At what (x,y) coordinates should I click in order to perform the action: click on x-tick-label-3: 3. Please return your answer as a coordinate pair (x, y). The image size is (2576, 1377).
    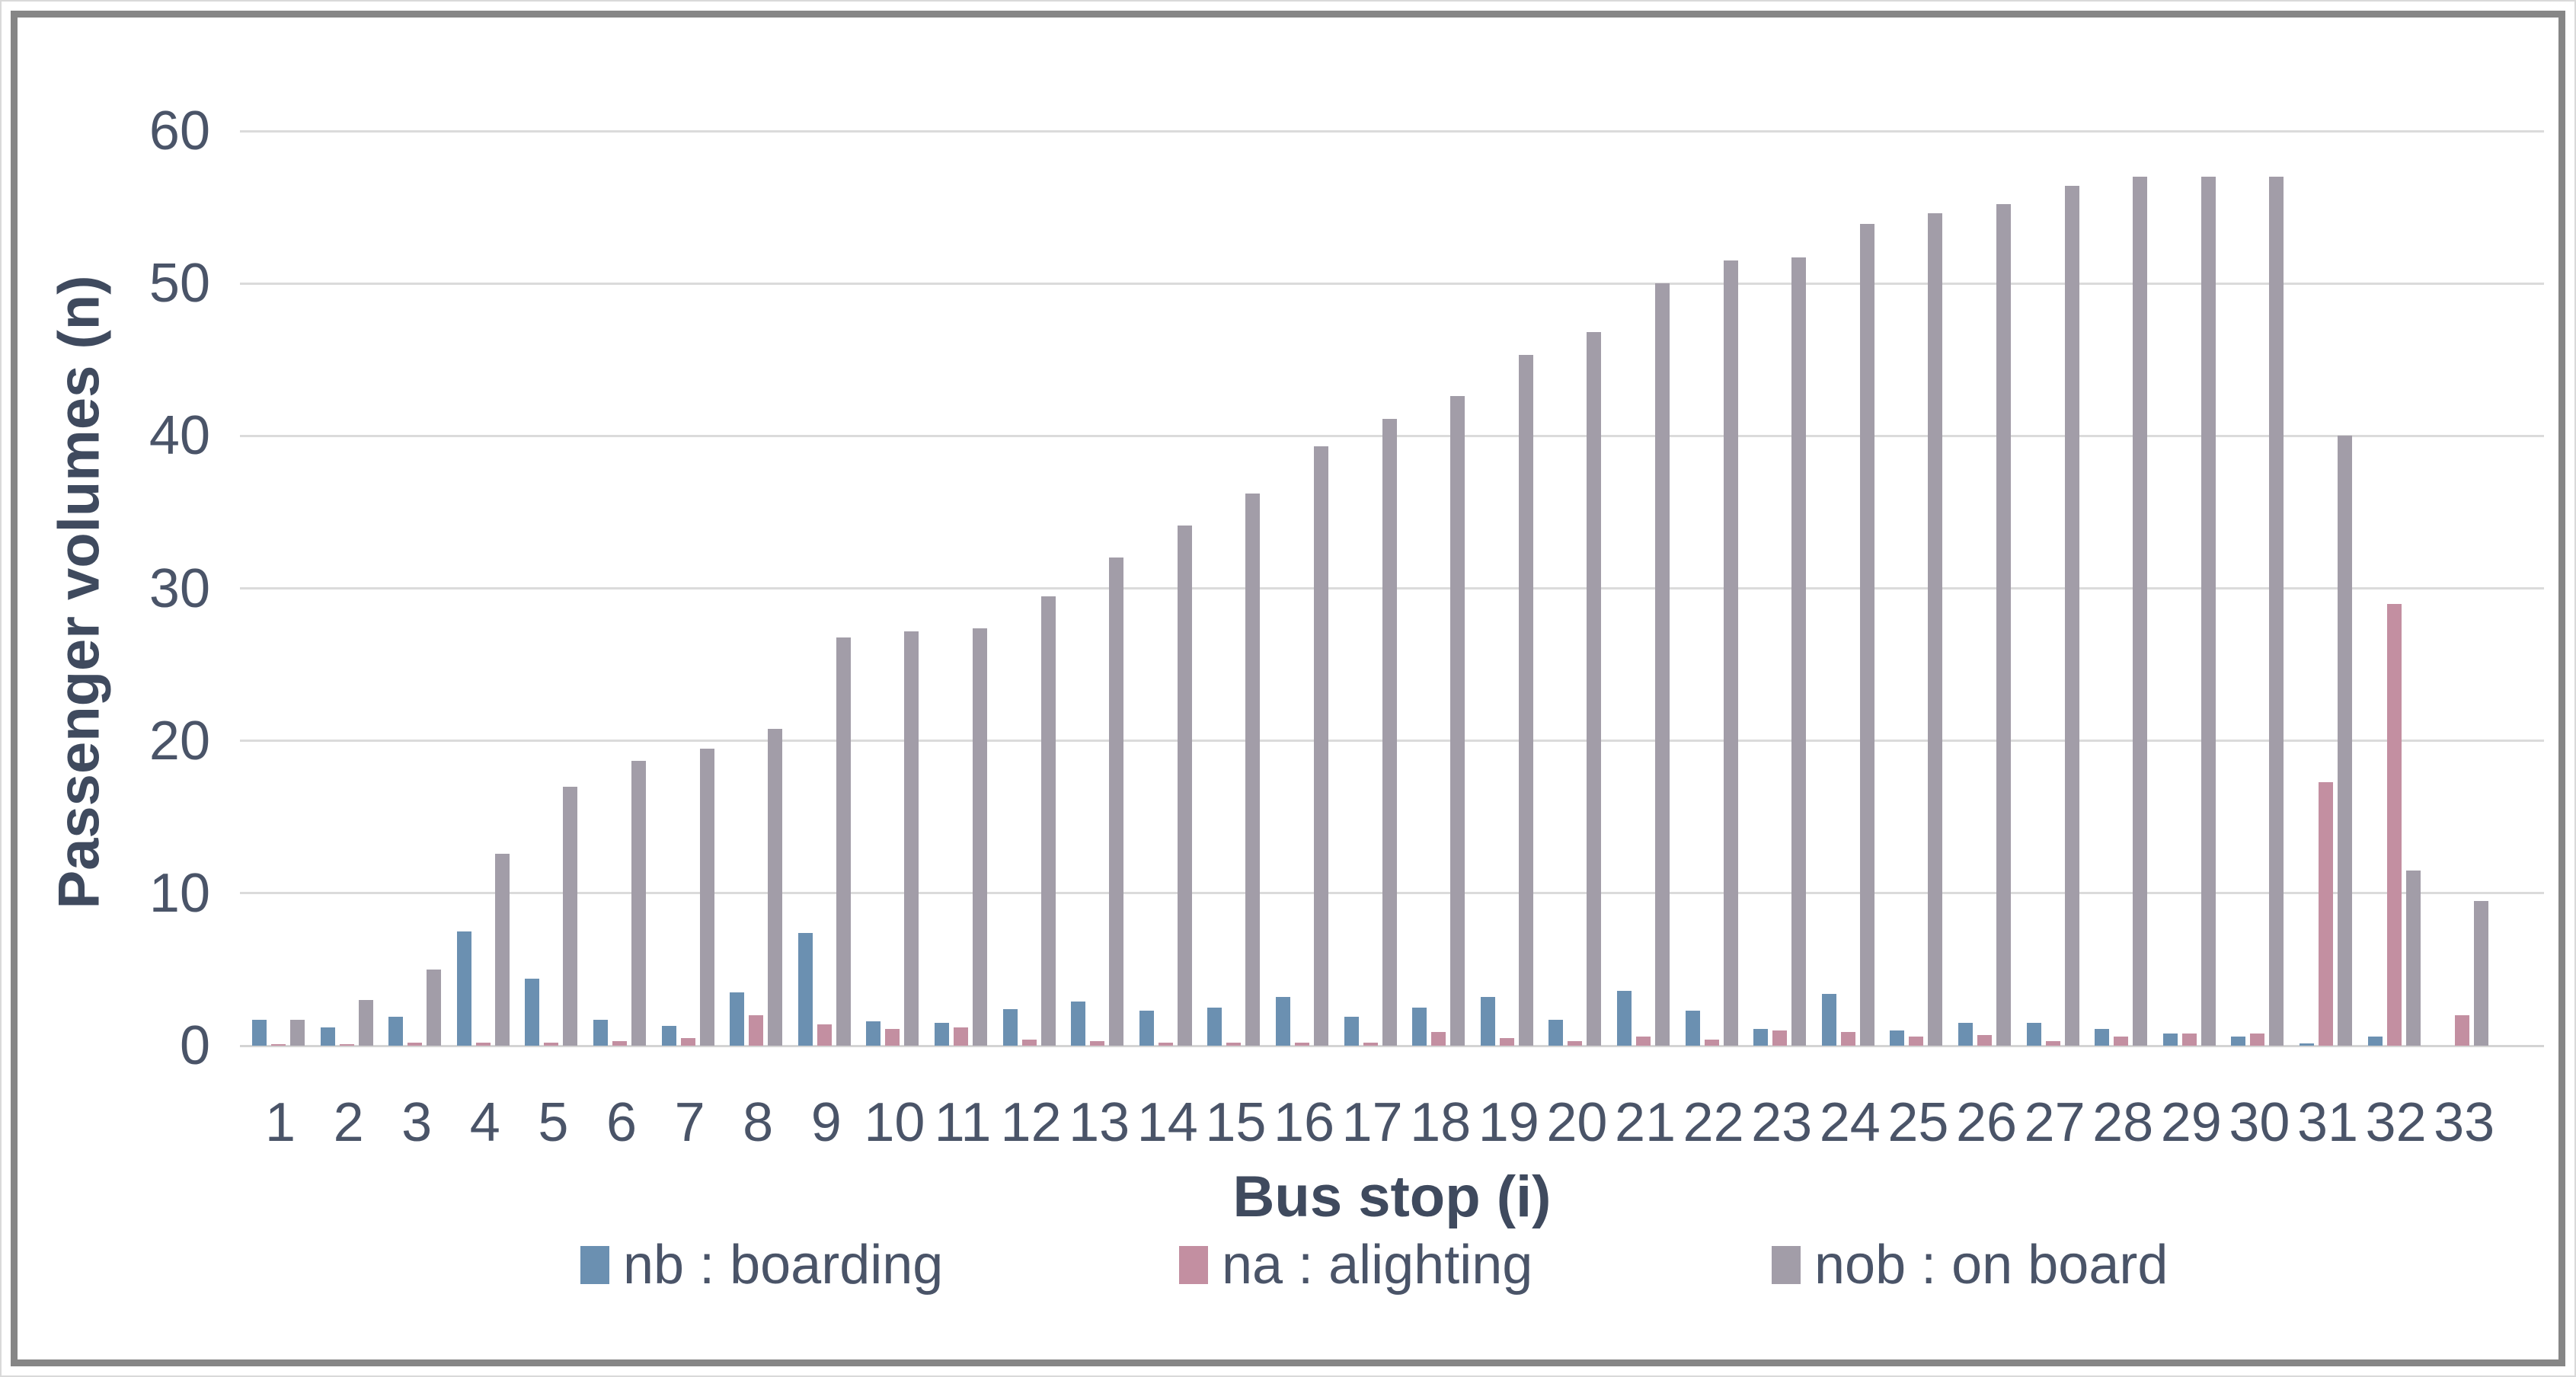
    Looking at the image, I should click on (417, 1122).